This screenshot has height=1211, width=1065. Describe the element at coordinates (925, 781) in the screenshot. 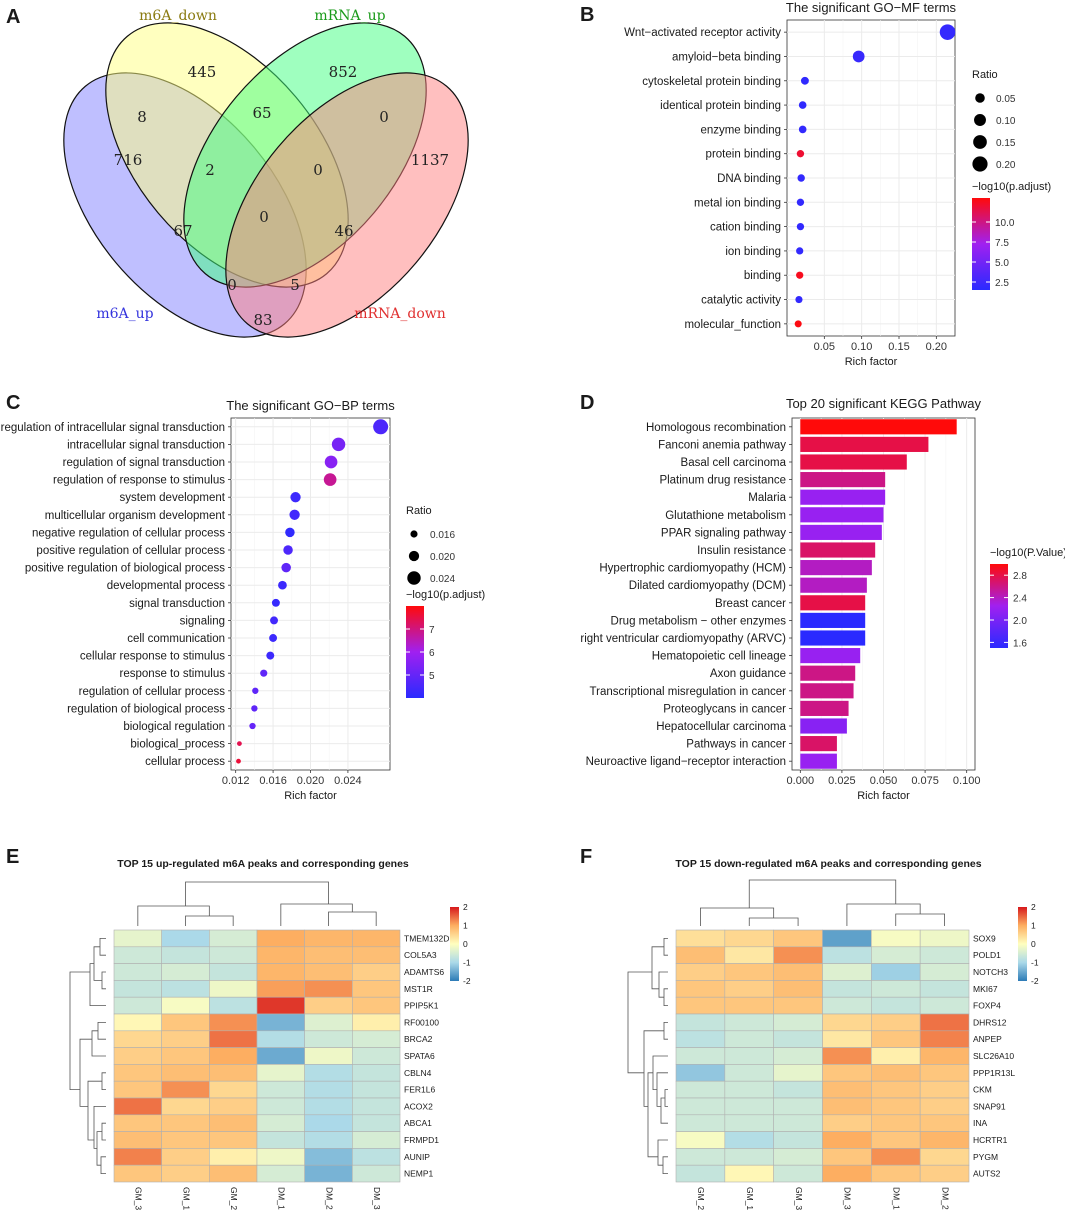

I see `x-tick-label: 0.075` at that location.